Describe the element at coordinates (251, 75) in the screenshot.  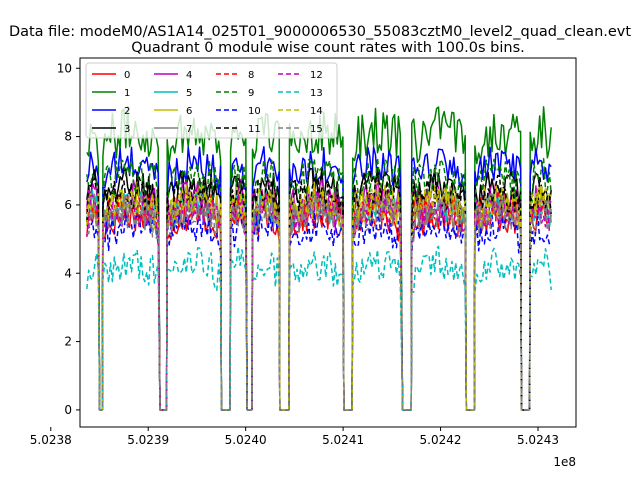
I see `legend-label-8: 8` at that location.